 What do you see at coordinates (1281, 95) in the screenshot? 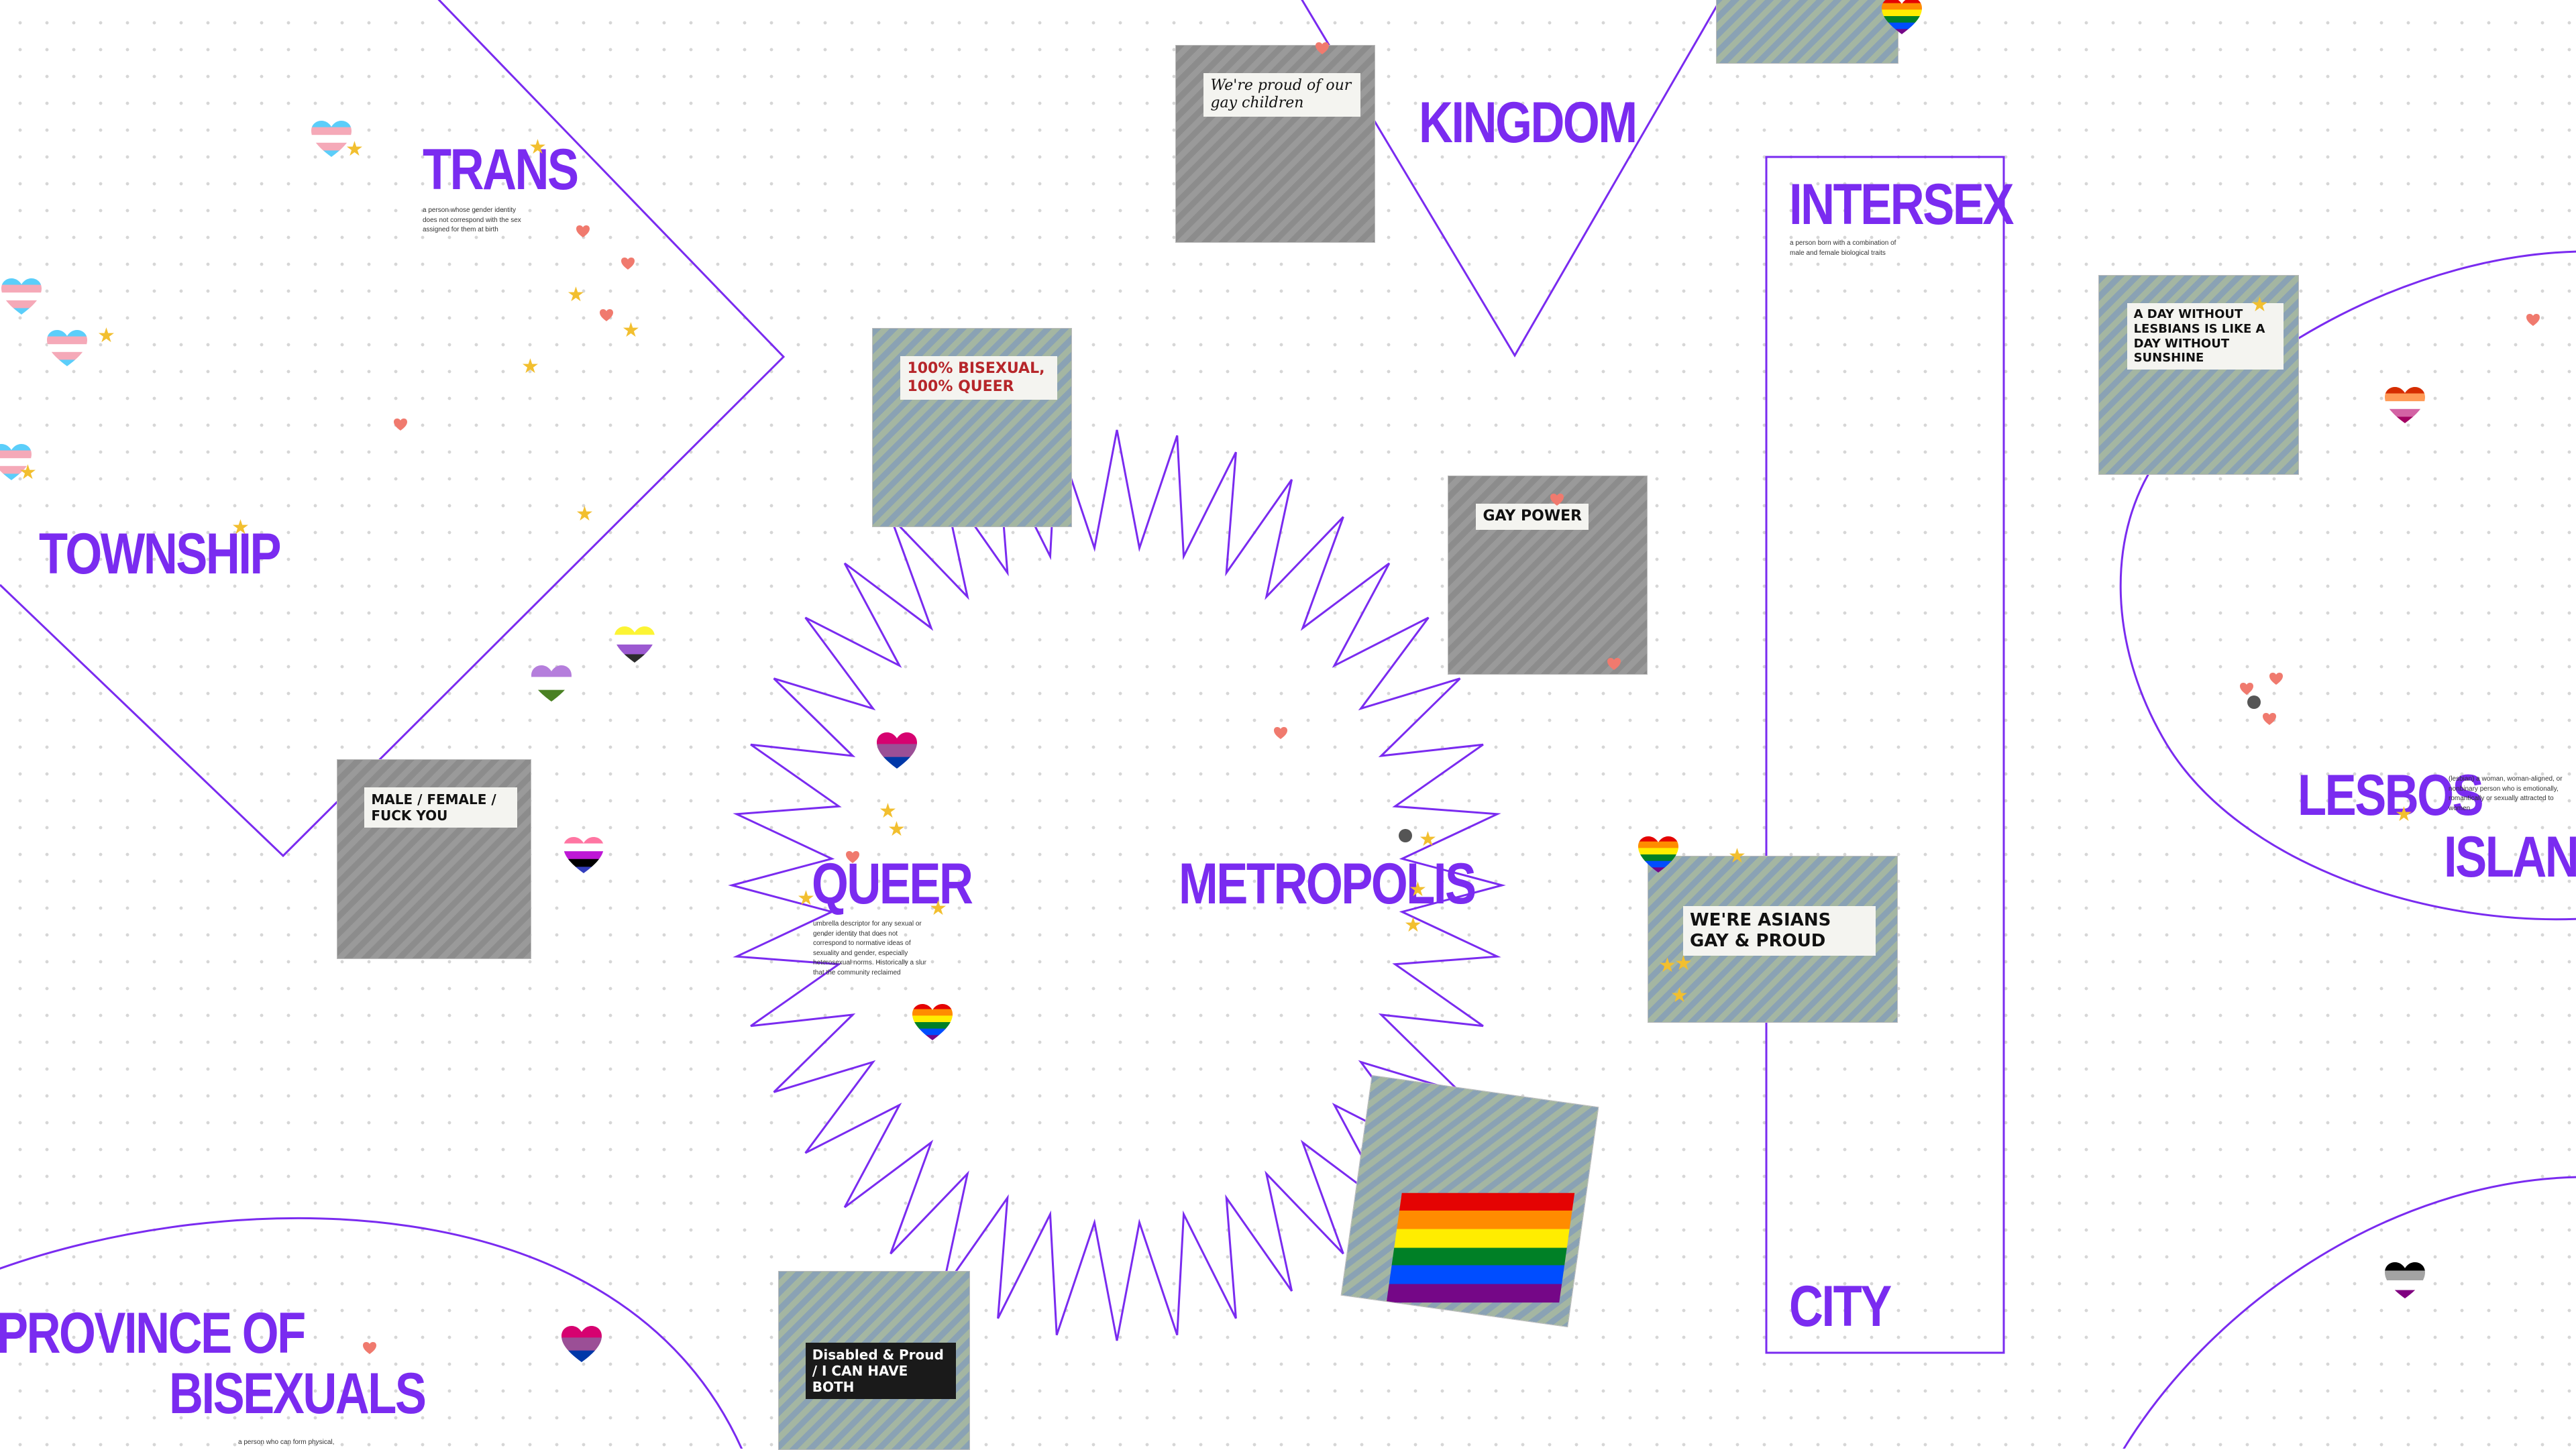
I see `photo-caption: We're proud of our gay children` at bounding box center [1281, 95].